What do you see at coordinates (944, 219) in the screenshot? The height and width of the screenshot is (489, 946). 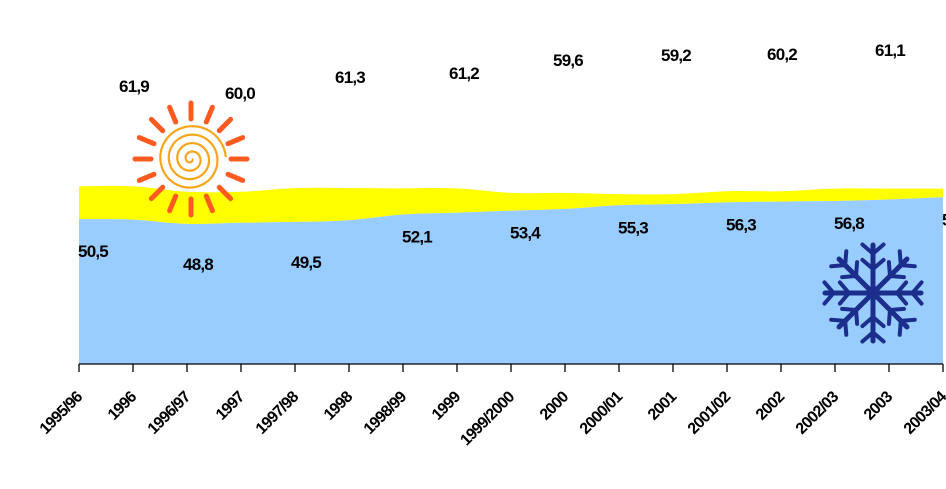 I see `data-label-lower: 58,1` at bounding box center [944, 219].